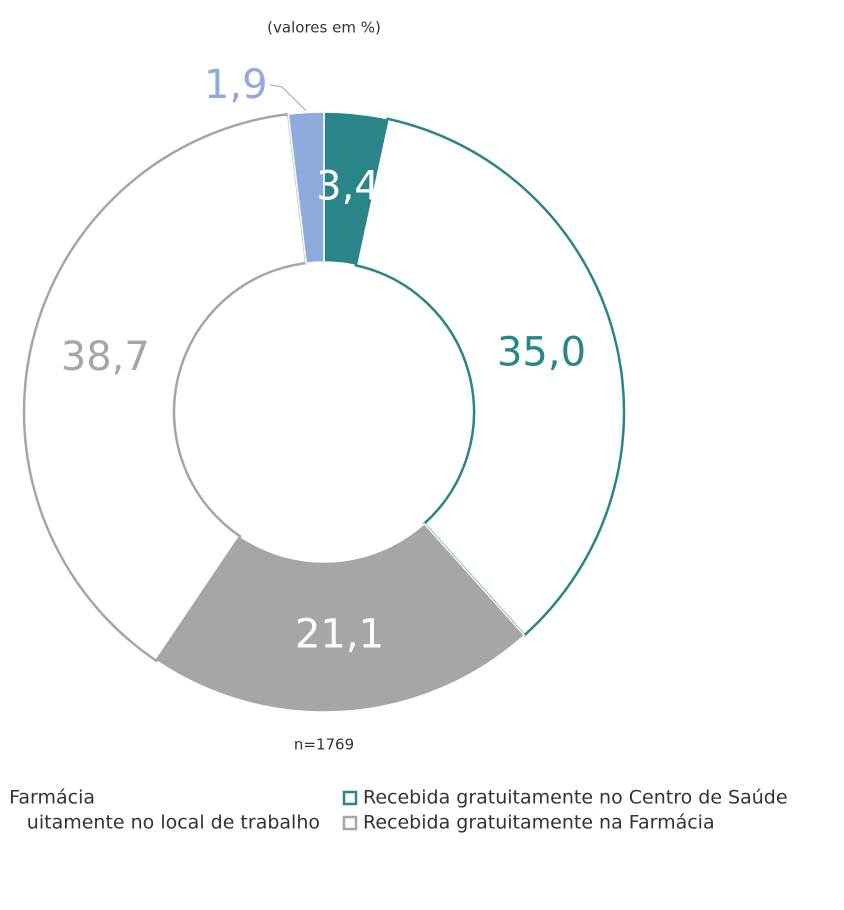  Describe the element at coordinates (541, 352) in the screenshot. I see `data-label: 35,0` at that location.